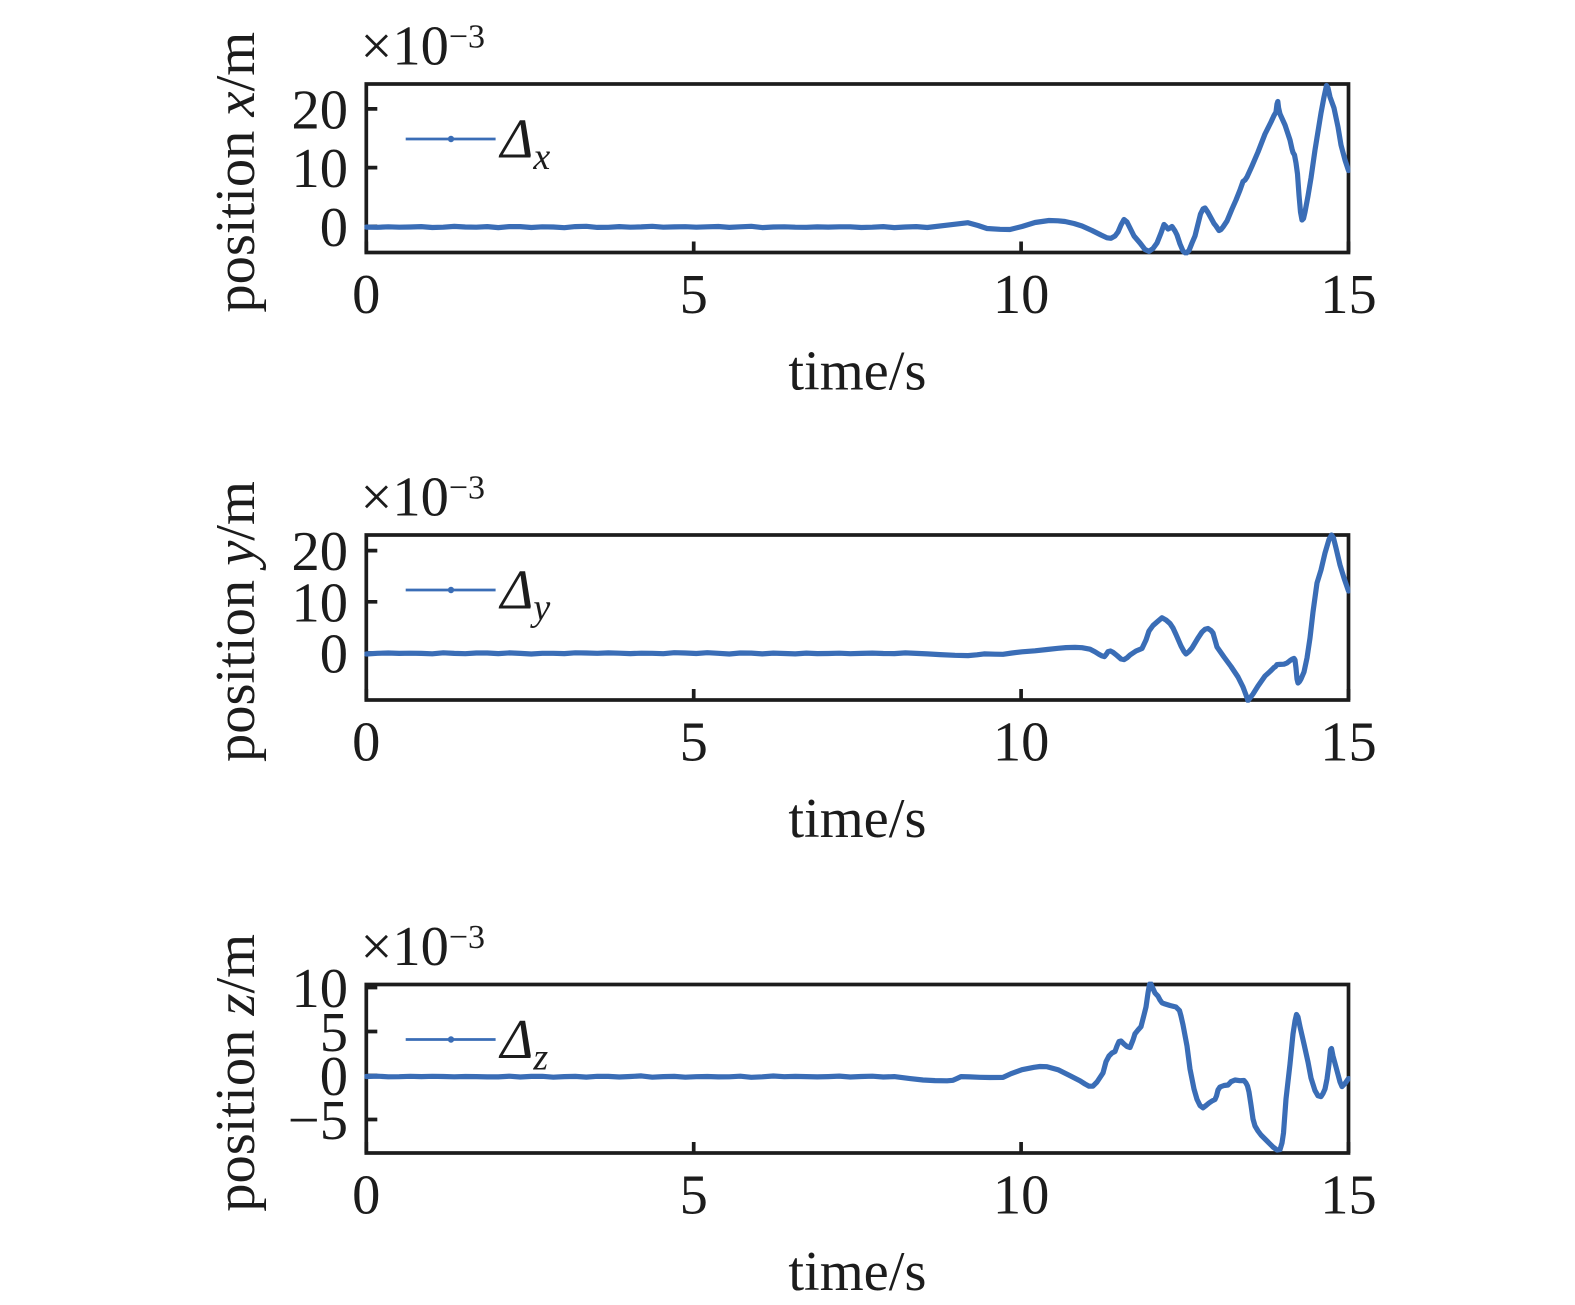 The image size is (1575, 1305). What do you see at coordinates (236, 621) in the screenshot?
I see `svg-text: position y/m` at bounding box center [236, 621].